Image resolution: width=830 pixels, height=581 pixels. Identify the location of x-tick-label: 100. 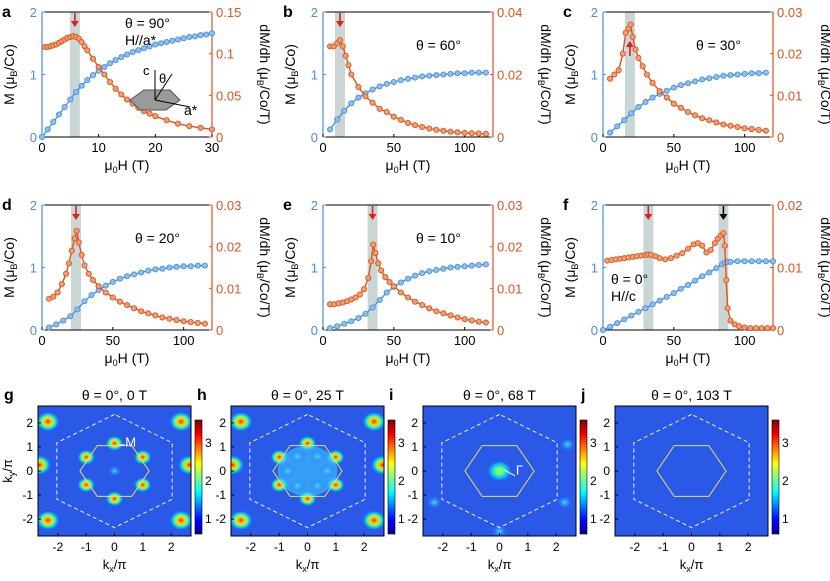
(465, 147).